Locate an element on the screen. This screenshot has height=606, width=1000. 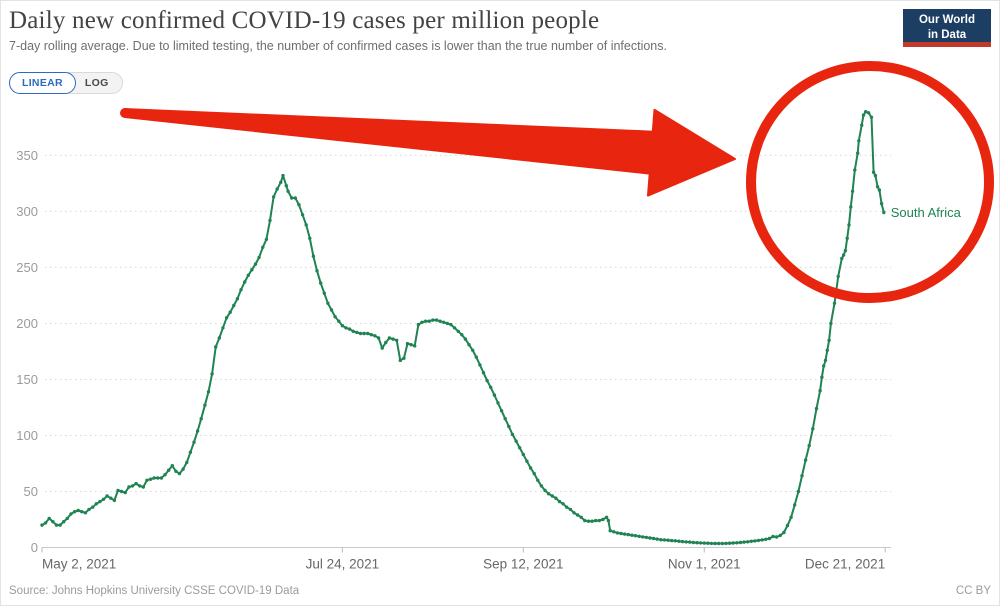
y-tick-label: 50 is located at coordinates (31, 491).